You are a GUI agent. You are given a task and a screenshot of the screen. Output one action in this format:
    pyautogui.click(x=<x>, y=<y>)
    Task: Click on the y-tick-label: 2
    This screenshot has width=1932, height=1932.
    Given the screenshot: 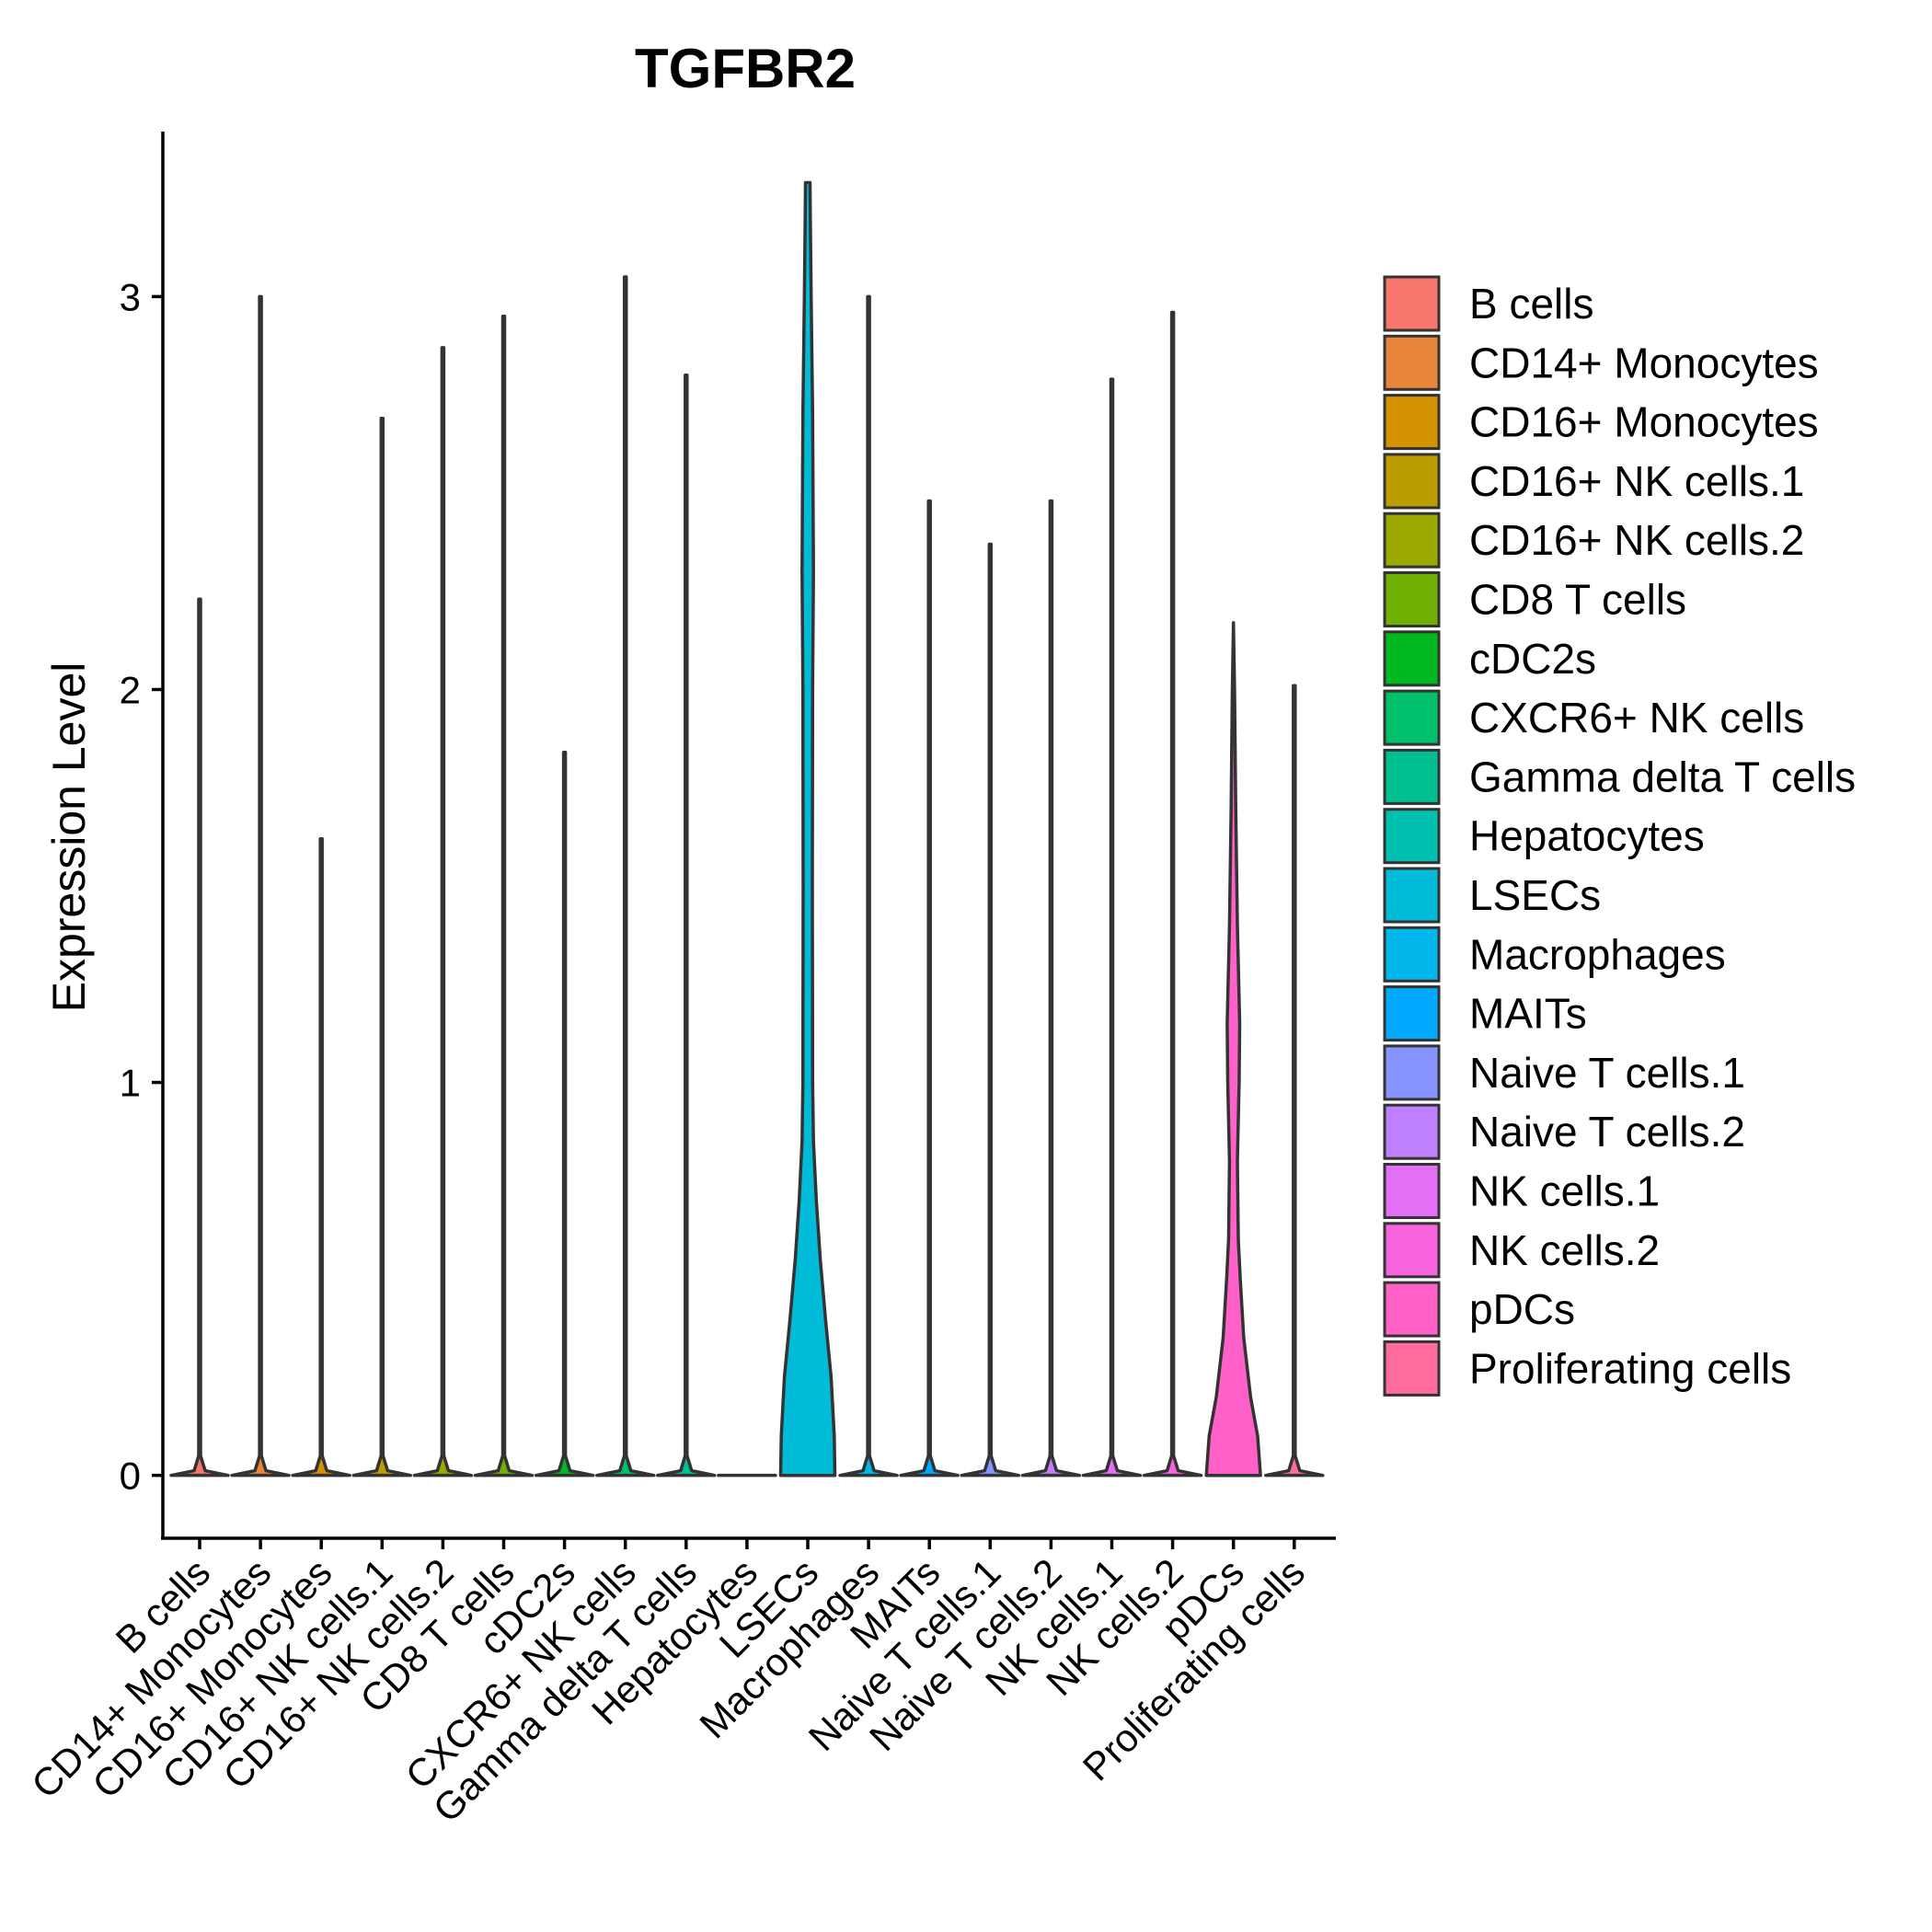 What is the action you would take?
    pyautogui.click(x=130, y=689)
    